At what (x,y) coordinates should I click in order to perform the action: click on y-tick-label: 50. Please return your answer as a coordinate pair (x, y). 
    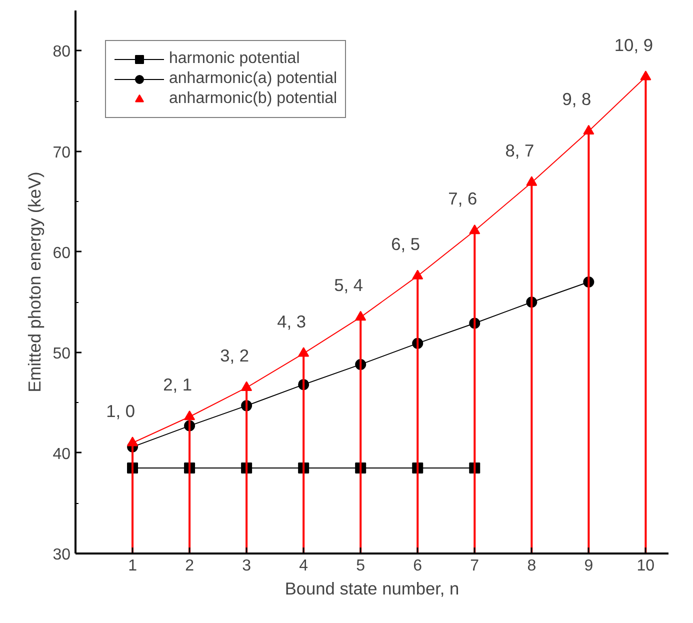
    Looking at the image, I should click on (61, 353).